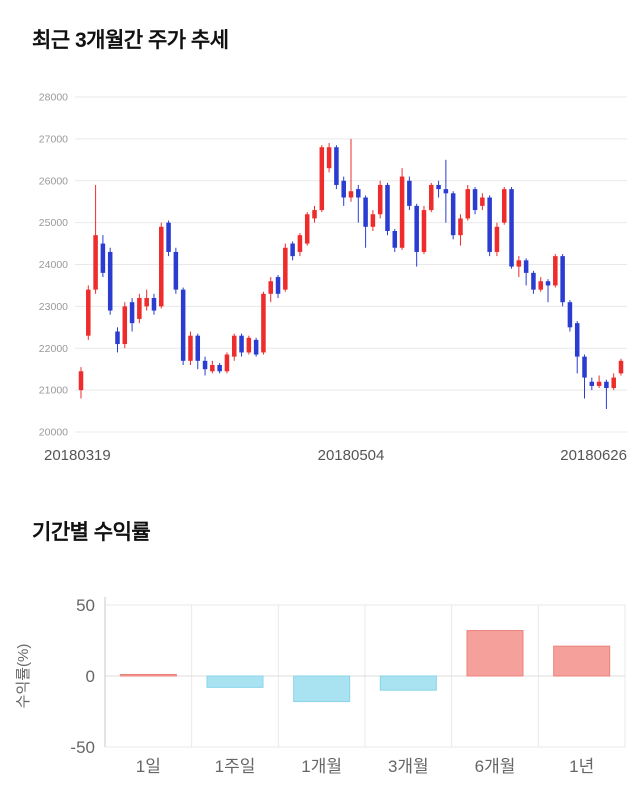  What do you see at coordinates (321, 766) in the screenshot?
I see `x-axis-category-label: 1개월` at bounding box center [321, 766].